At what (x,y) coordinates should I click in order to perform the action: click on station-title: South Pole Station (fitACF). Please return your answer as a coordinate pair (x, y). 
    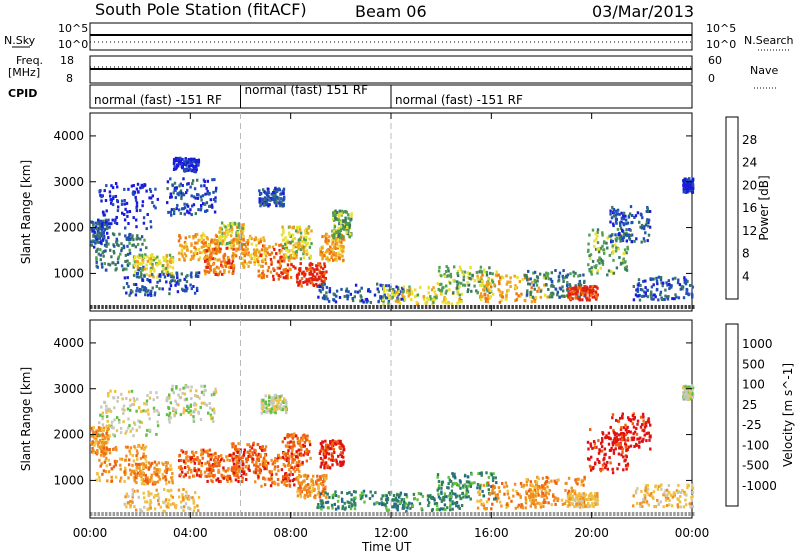
    Looking at the image, I should click on (201, 9).